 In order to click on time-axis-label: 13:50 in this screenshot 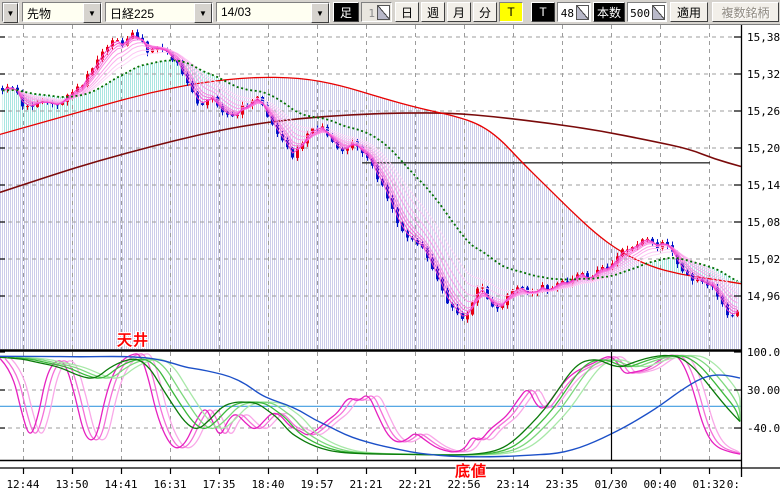, I will do `click(71, 484)`.